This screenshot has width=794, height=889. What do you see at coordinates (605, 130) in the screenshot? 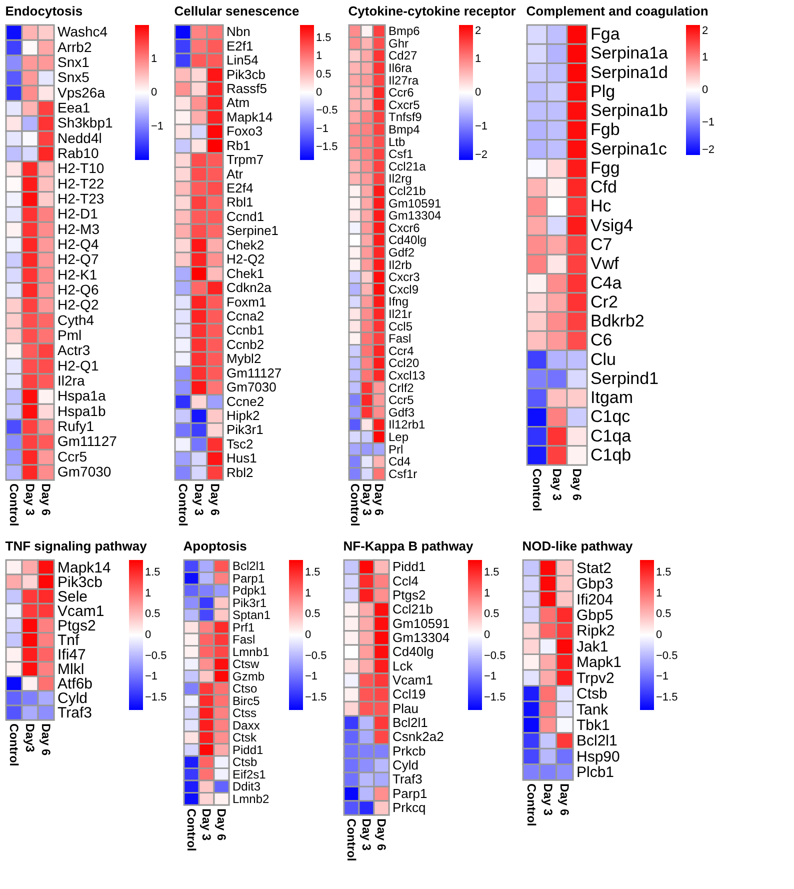
I see `y-tick-label: Fgb` at bounding box center [605, 130].